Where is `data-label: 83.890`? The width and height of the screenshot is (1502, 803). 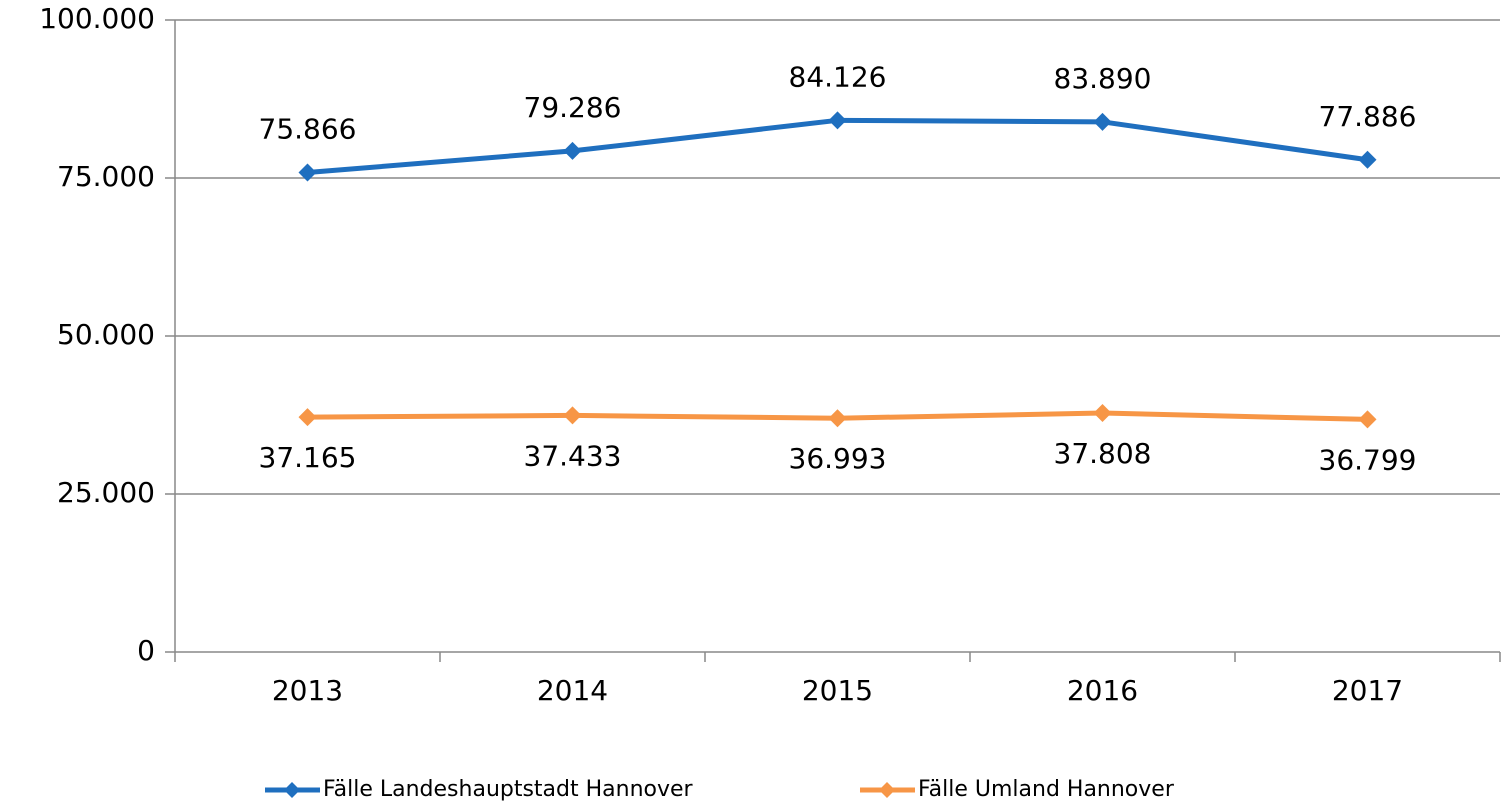 data-label: 83.890 is located at coordinates (1103, 78).